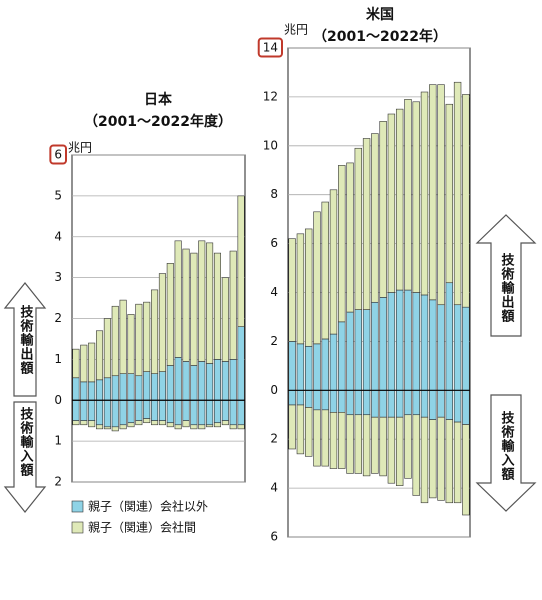  What do you see at coordinates (507, 287) in the screenshot?
I see `export-label: 技術輸出額` at bounding box center [507, 287].